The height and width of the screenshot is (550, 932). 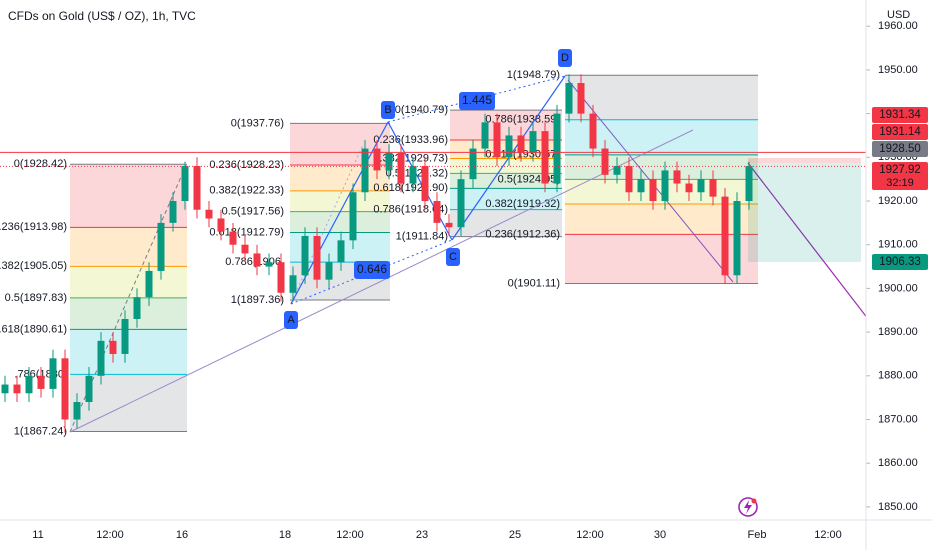 I want to click on target-zone, so click(x=804, y=212).